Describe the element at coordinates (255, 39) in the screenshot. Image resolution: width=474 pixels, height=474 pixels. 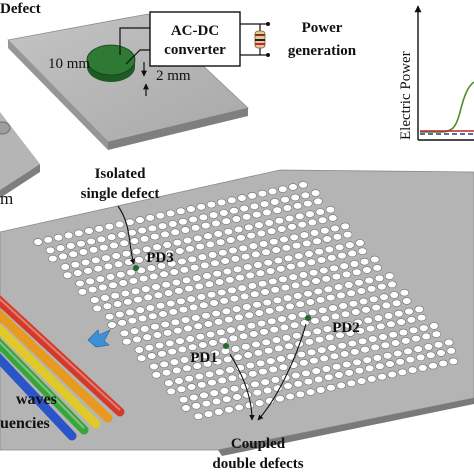
I see `resistor-icon` at that location.